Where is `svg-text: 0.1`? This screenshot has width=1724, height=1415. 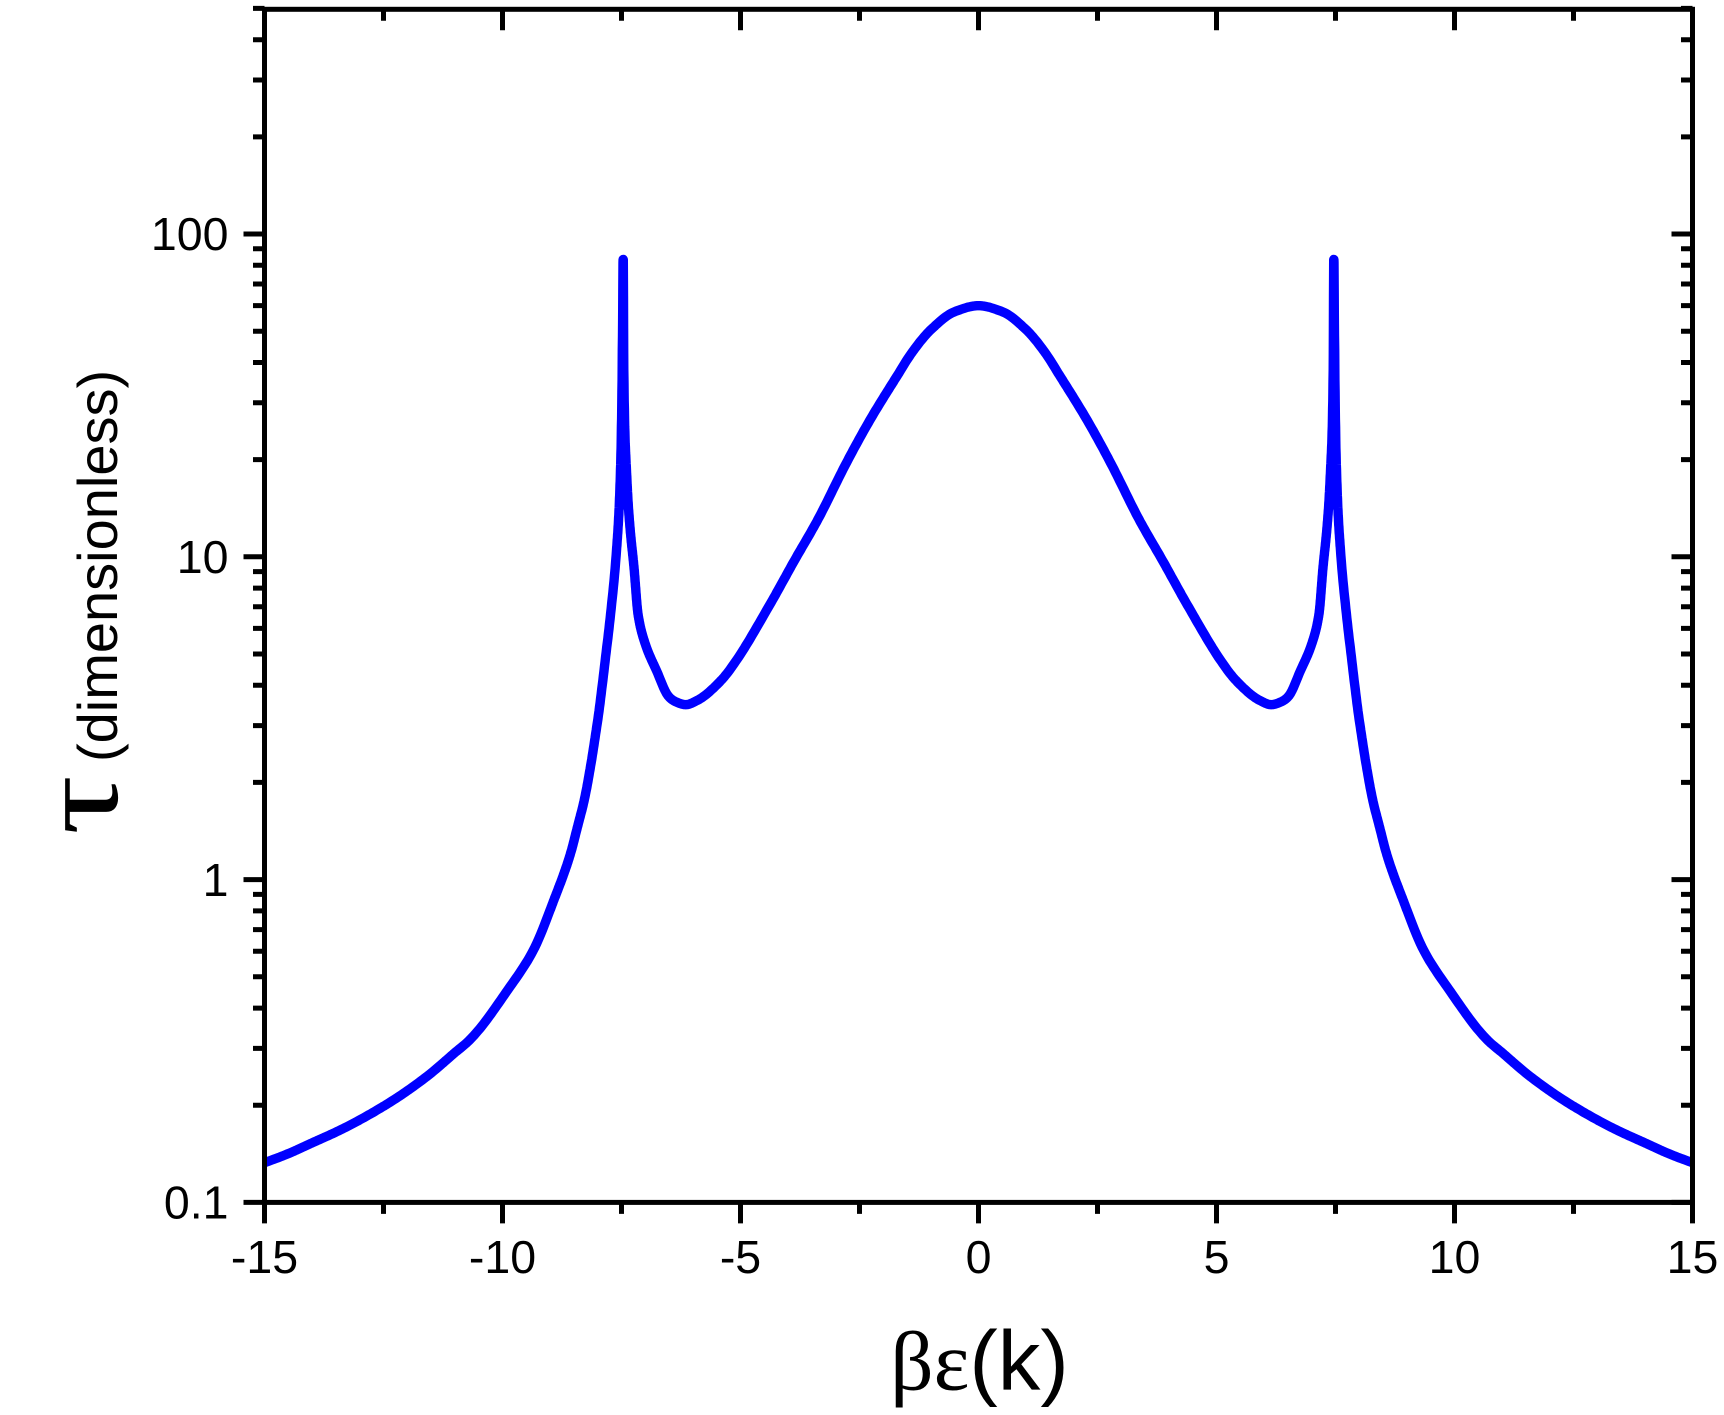 svg-text: 0.1 is located at coordinates (196, 1203).